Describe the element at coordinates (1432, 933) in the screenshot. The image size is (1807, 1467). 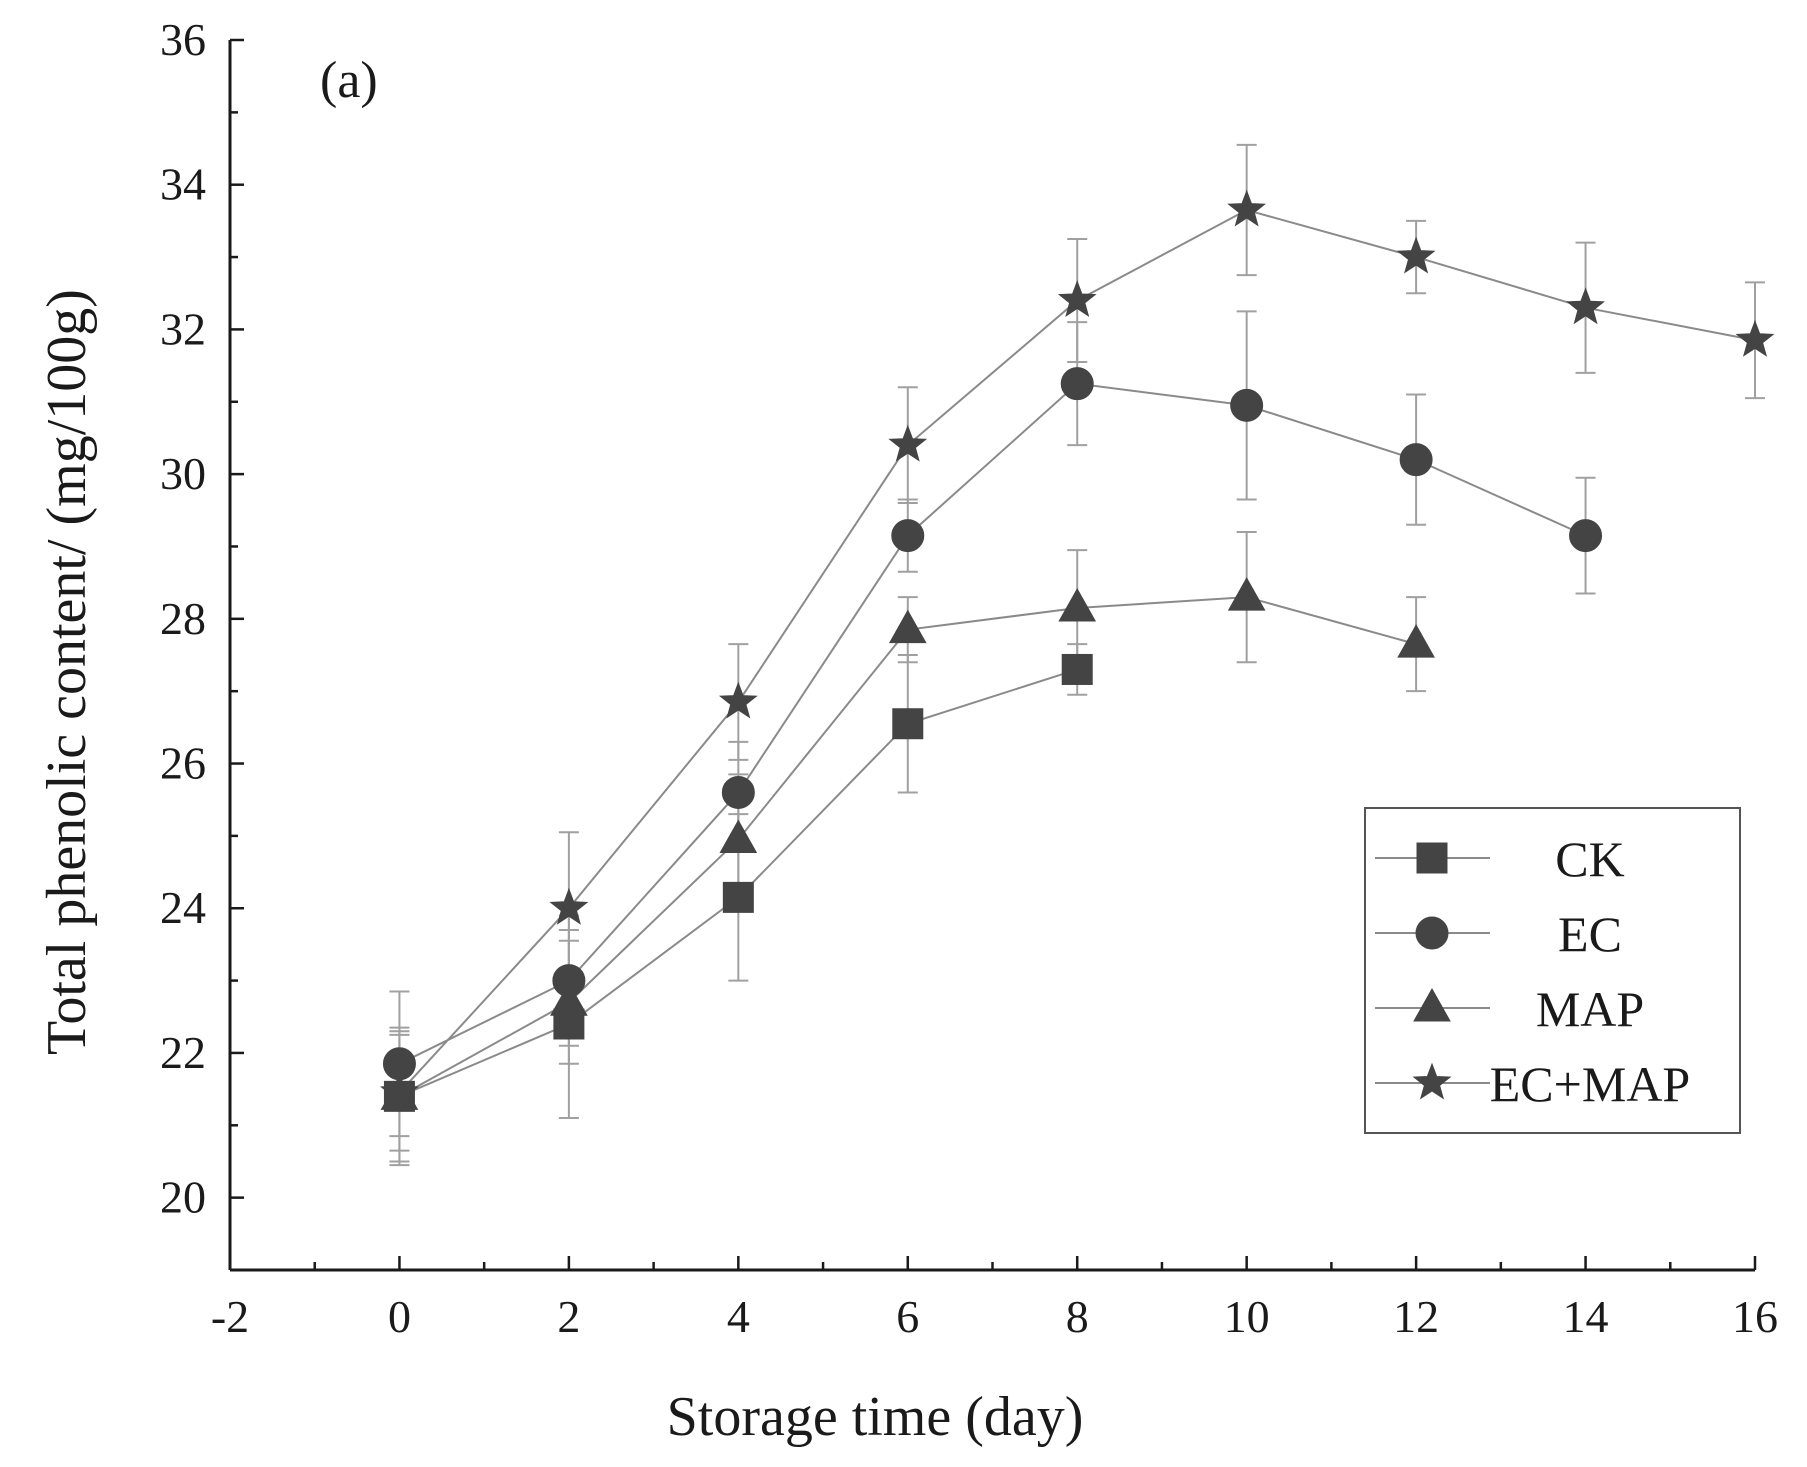
I see `legend-ec-circle-marker` at that location.